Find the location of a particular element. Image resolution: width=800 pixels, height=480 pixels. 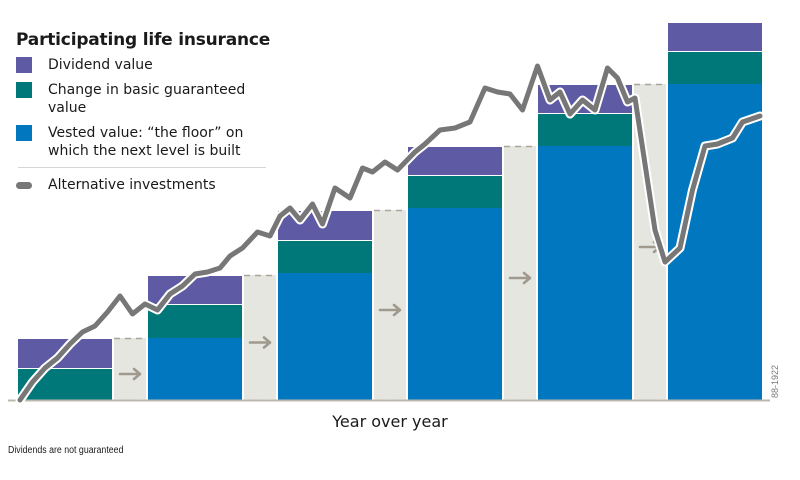

guaranteed-swatch-icon is located at coordinates (24, 90).